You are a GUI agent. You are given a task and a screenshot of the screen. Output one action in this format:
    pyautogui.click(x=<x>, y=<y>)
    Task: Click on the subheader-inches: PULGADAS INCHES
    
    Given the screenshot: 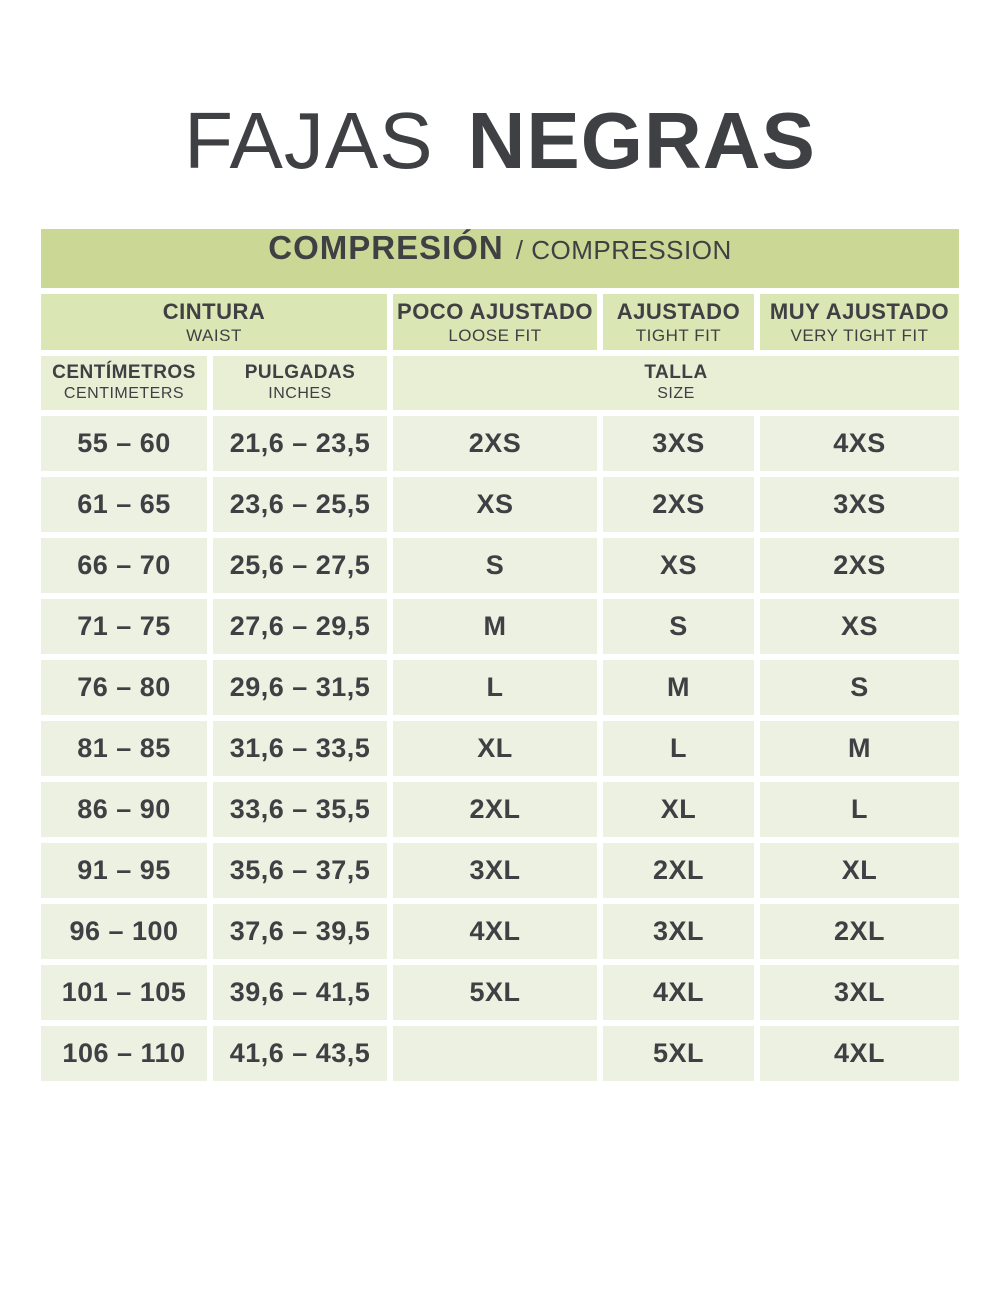 What is the action you would take?
    pyautogui.click(x=300, y=383)
    